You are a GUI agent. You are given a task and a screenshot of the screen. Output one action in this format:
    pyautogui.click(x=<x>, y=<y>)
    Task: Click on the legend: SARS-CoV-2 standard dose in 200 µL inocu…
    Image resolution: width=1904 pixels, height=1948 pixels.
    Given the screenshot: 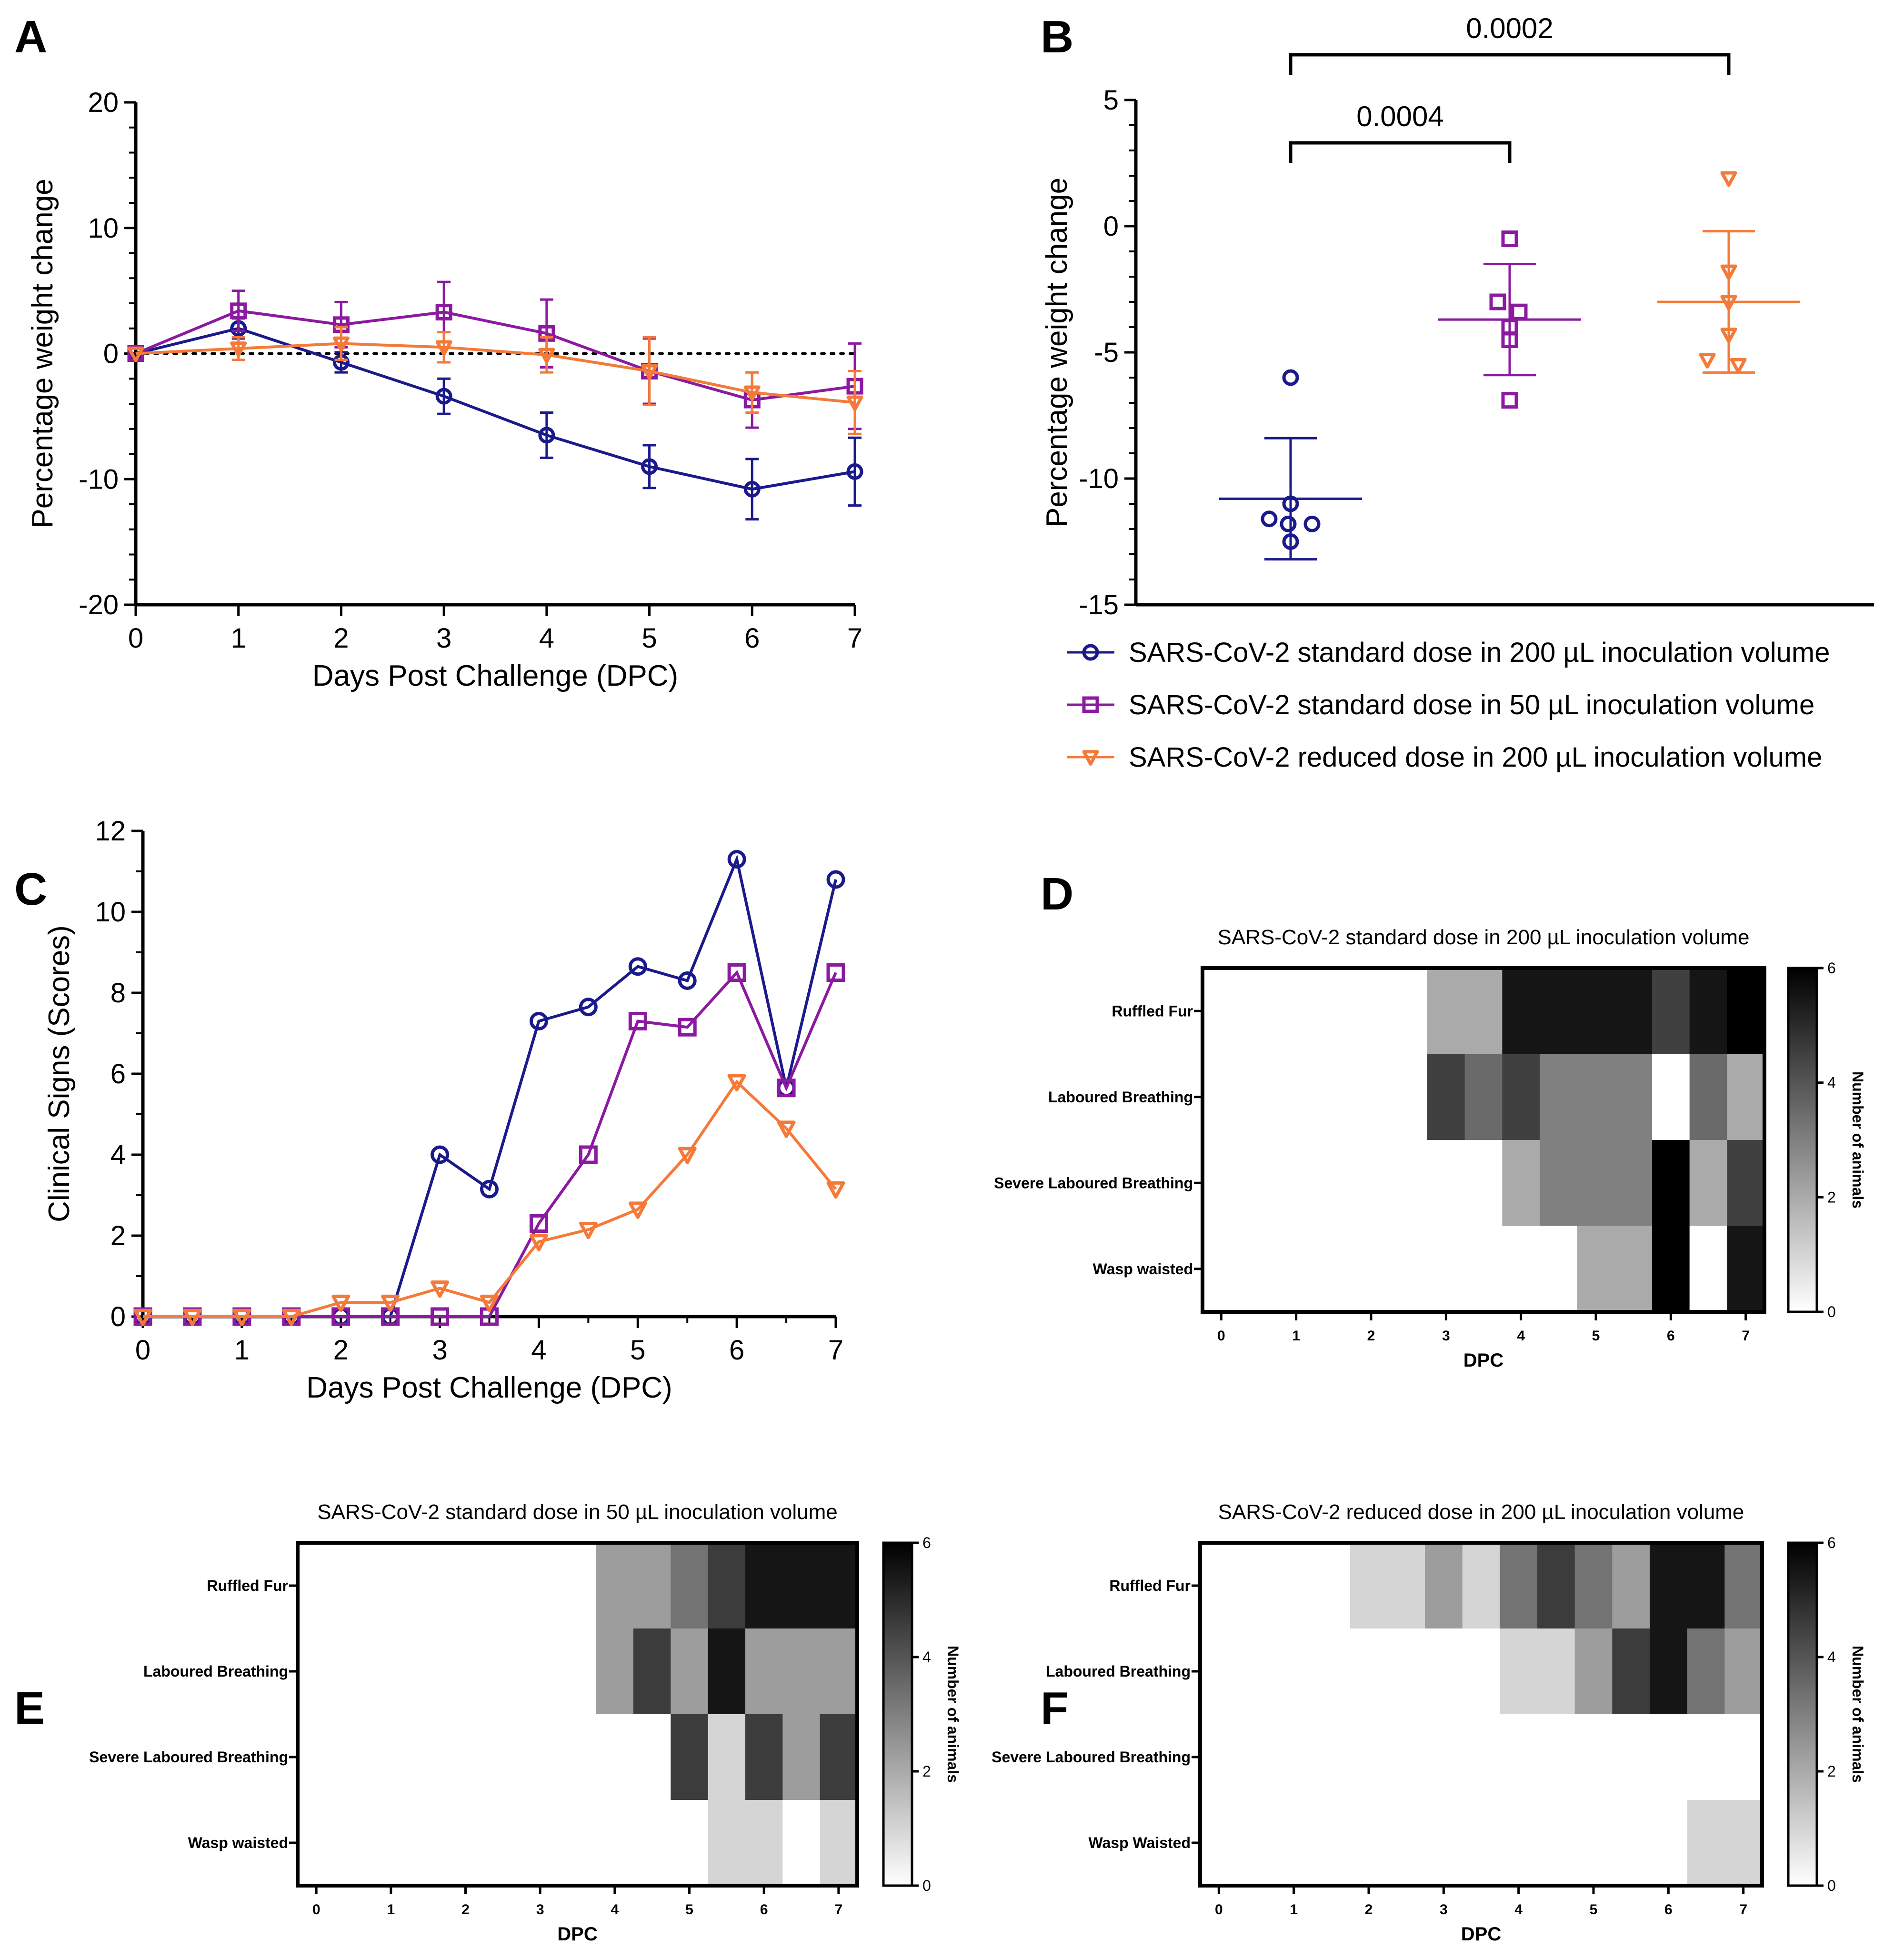 What is the action you would take?
    pyautogui.click(x=1448, y=705)
    